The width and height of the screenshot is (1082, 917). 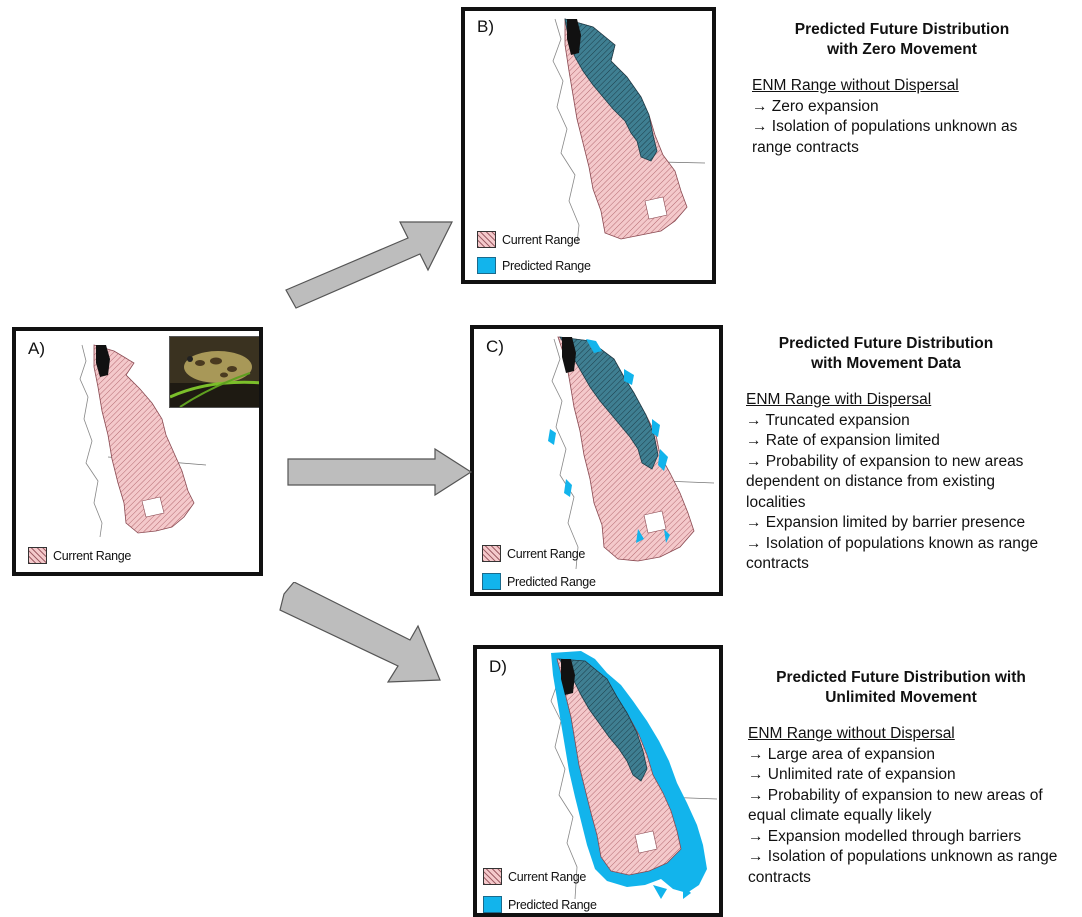 I want to click on panel-b: B) Current Range Predicted Range, so click(x=588, y=145).